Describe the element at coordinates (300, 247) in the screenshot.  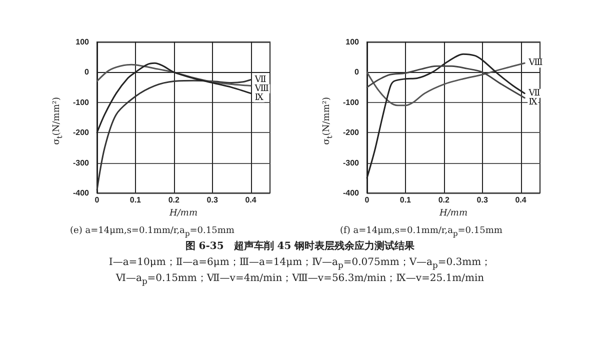
I see `caption: 图 6-35 超声车削 45 钢时表层残余应力测试结果` at that location.